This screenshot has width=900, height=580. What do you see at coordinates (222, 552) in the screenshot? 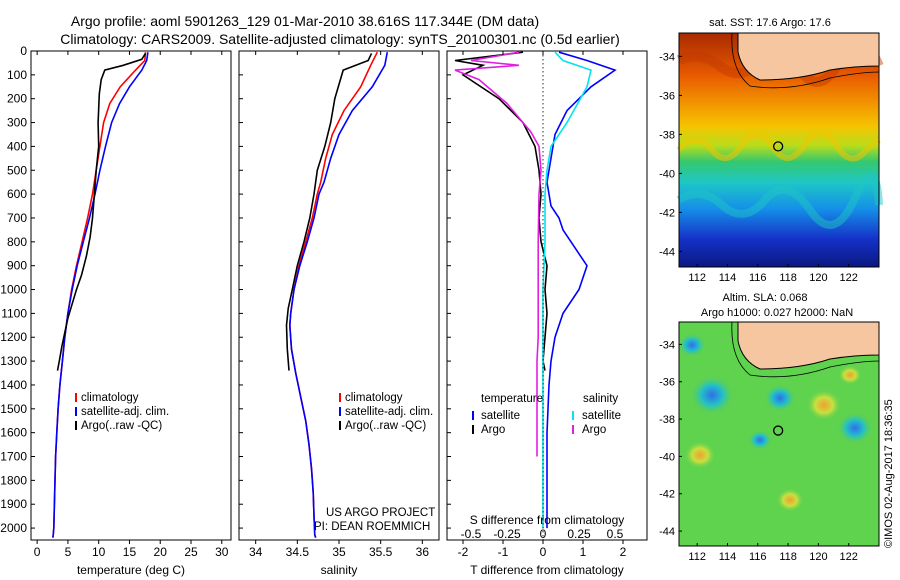
I see `x-tick-label: 30` at bounding box center [222, 552].